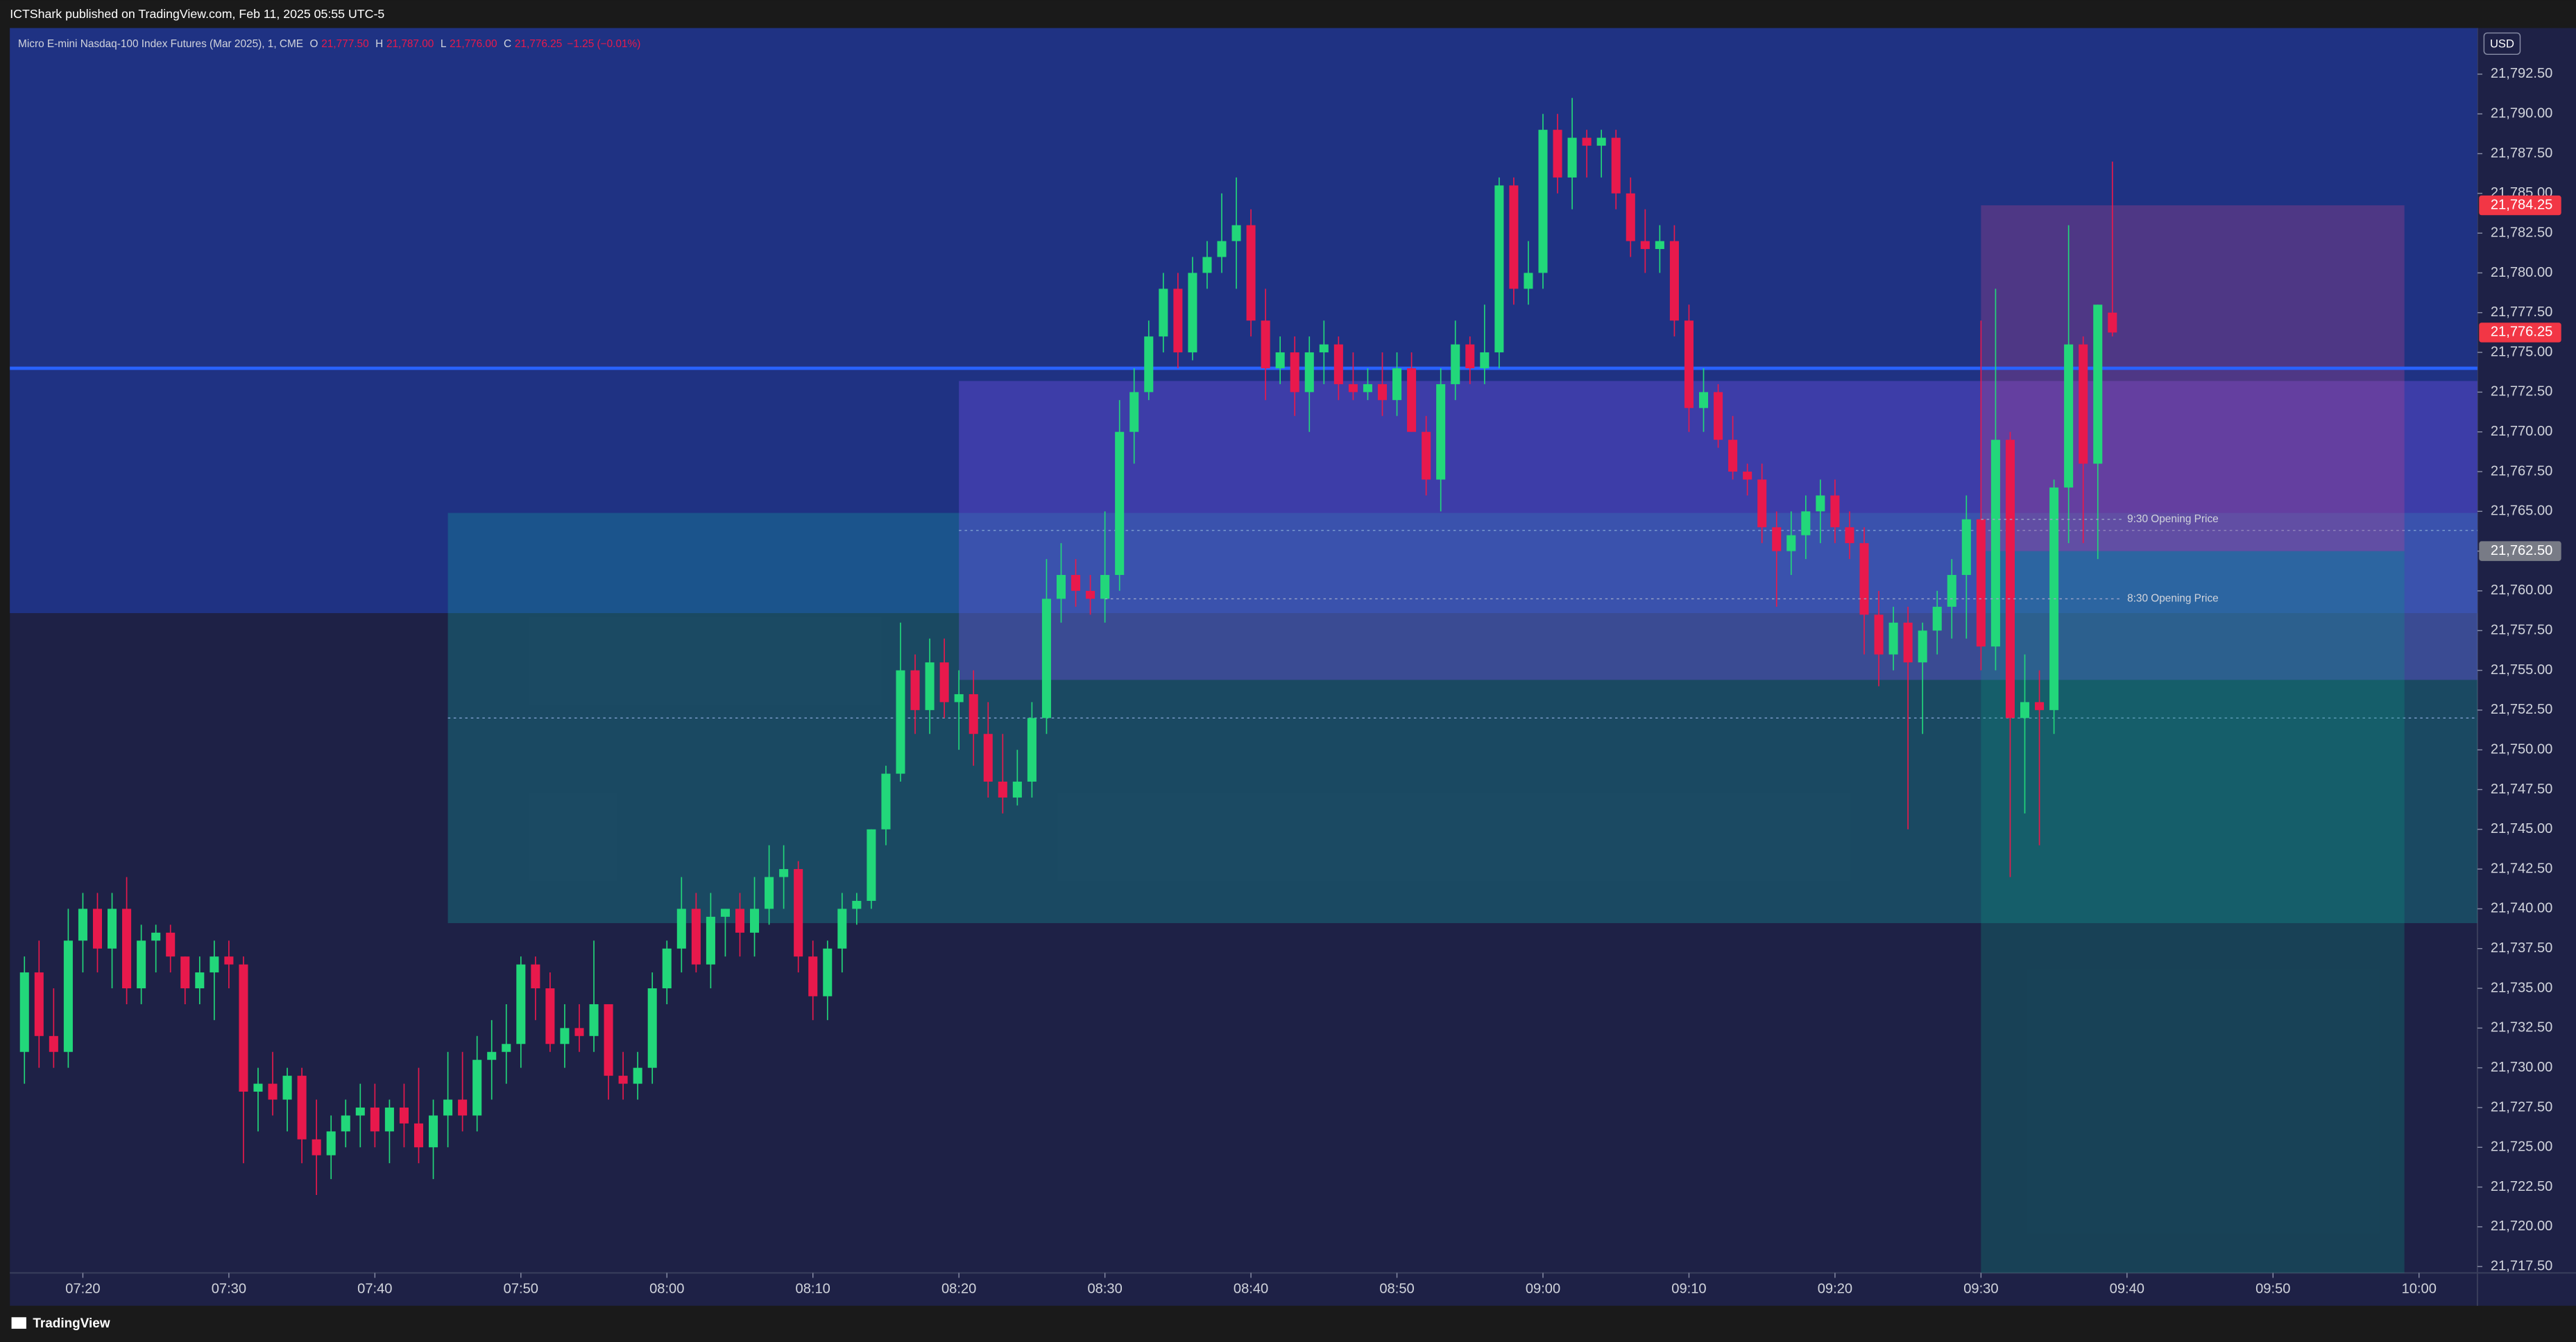 This screenshot has height=1342, width=2576. I want to click on y-tick-label: 21,722.50, so click(2521, 1186).